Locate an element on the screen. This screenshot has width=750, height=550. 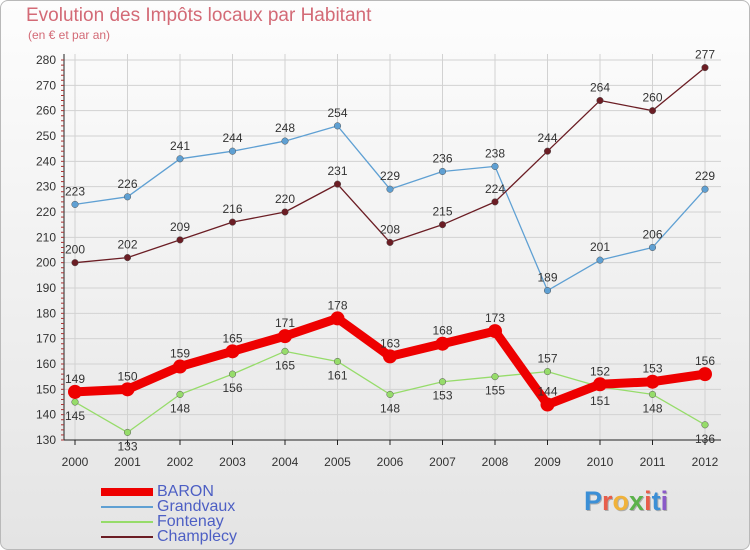
data-label-champlecy: 224 is located at coordinates (495, 189).